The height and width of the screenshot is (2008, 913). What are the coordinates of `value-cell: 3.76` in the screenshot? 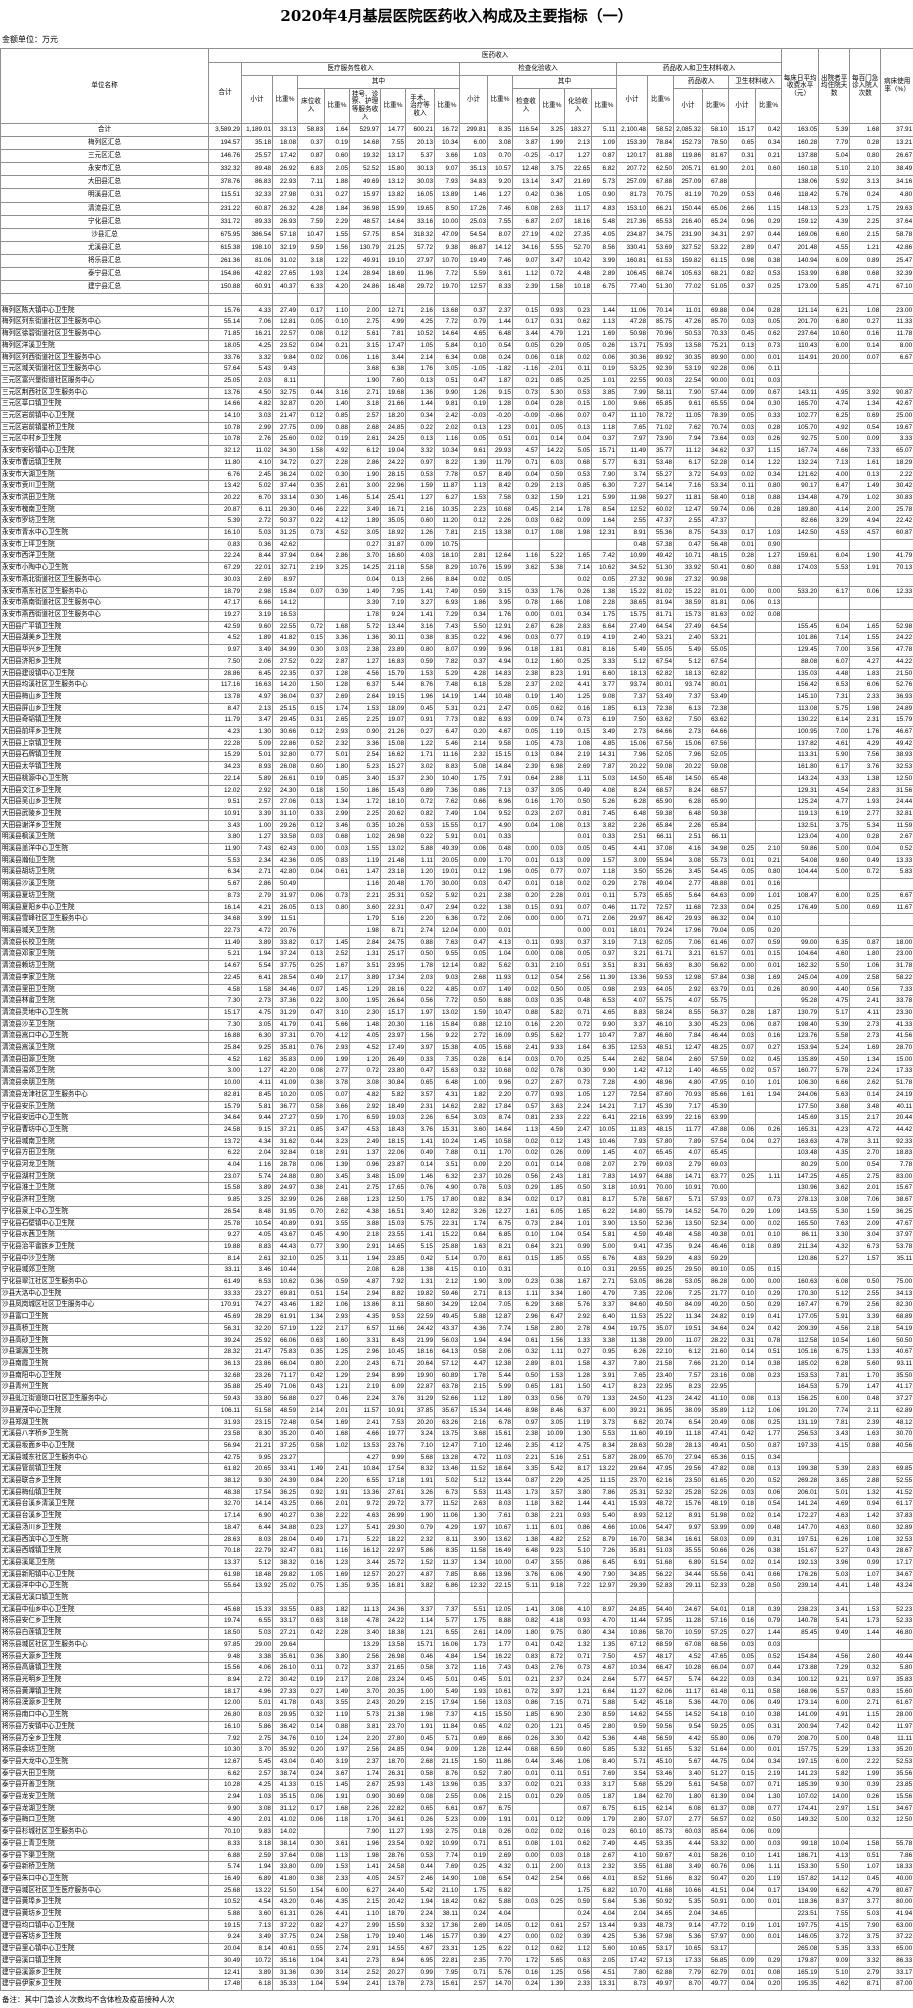 It's located at (393, 1400).